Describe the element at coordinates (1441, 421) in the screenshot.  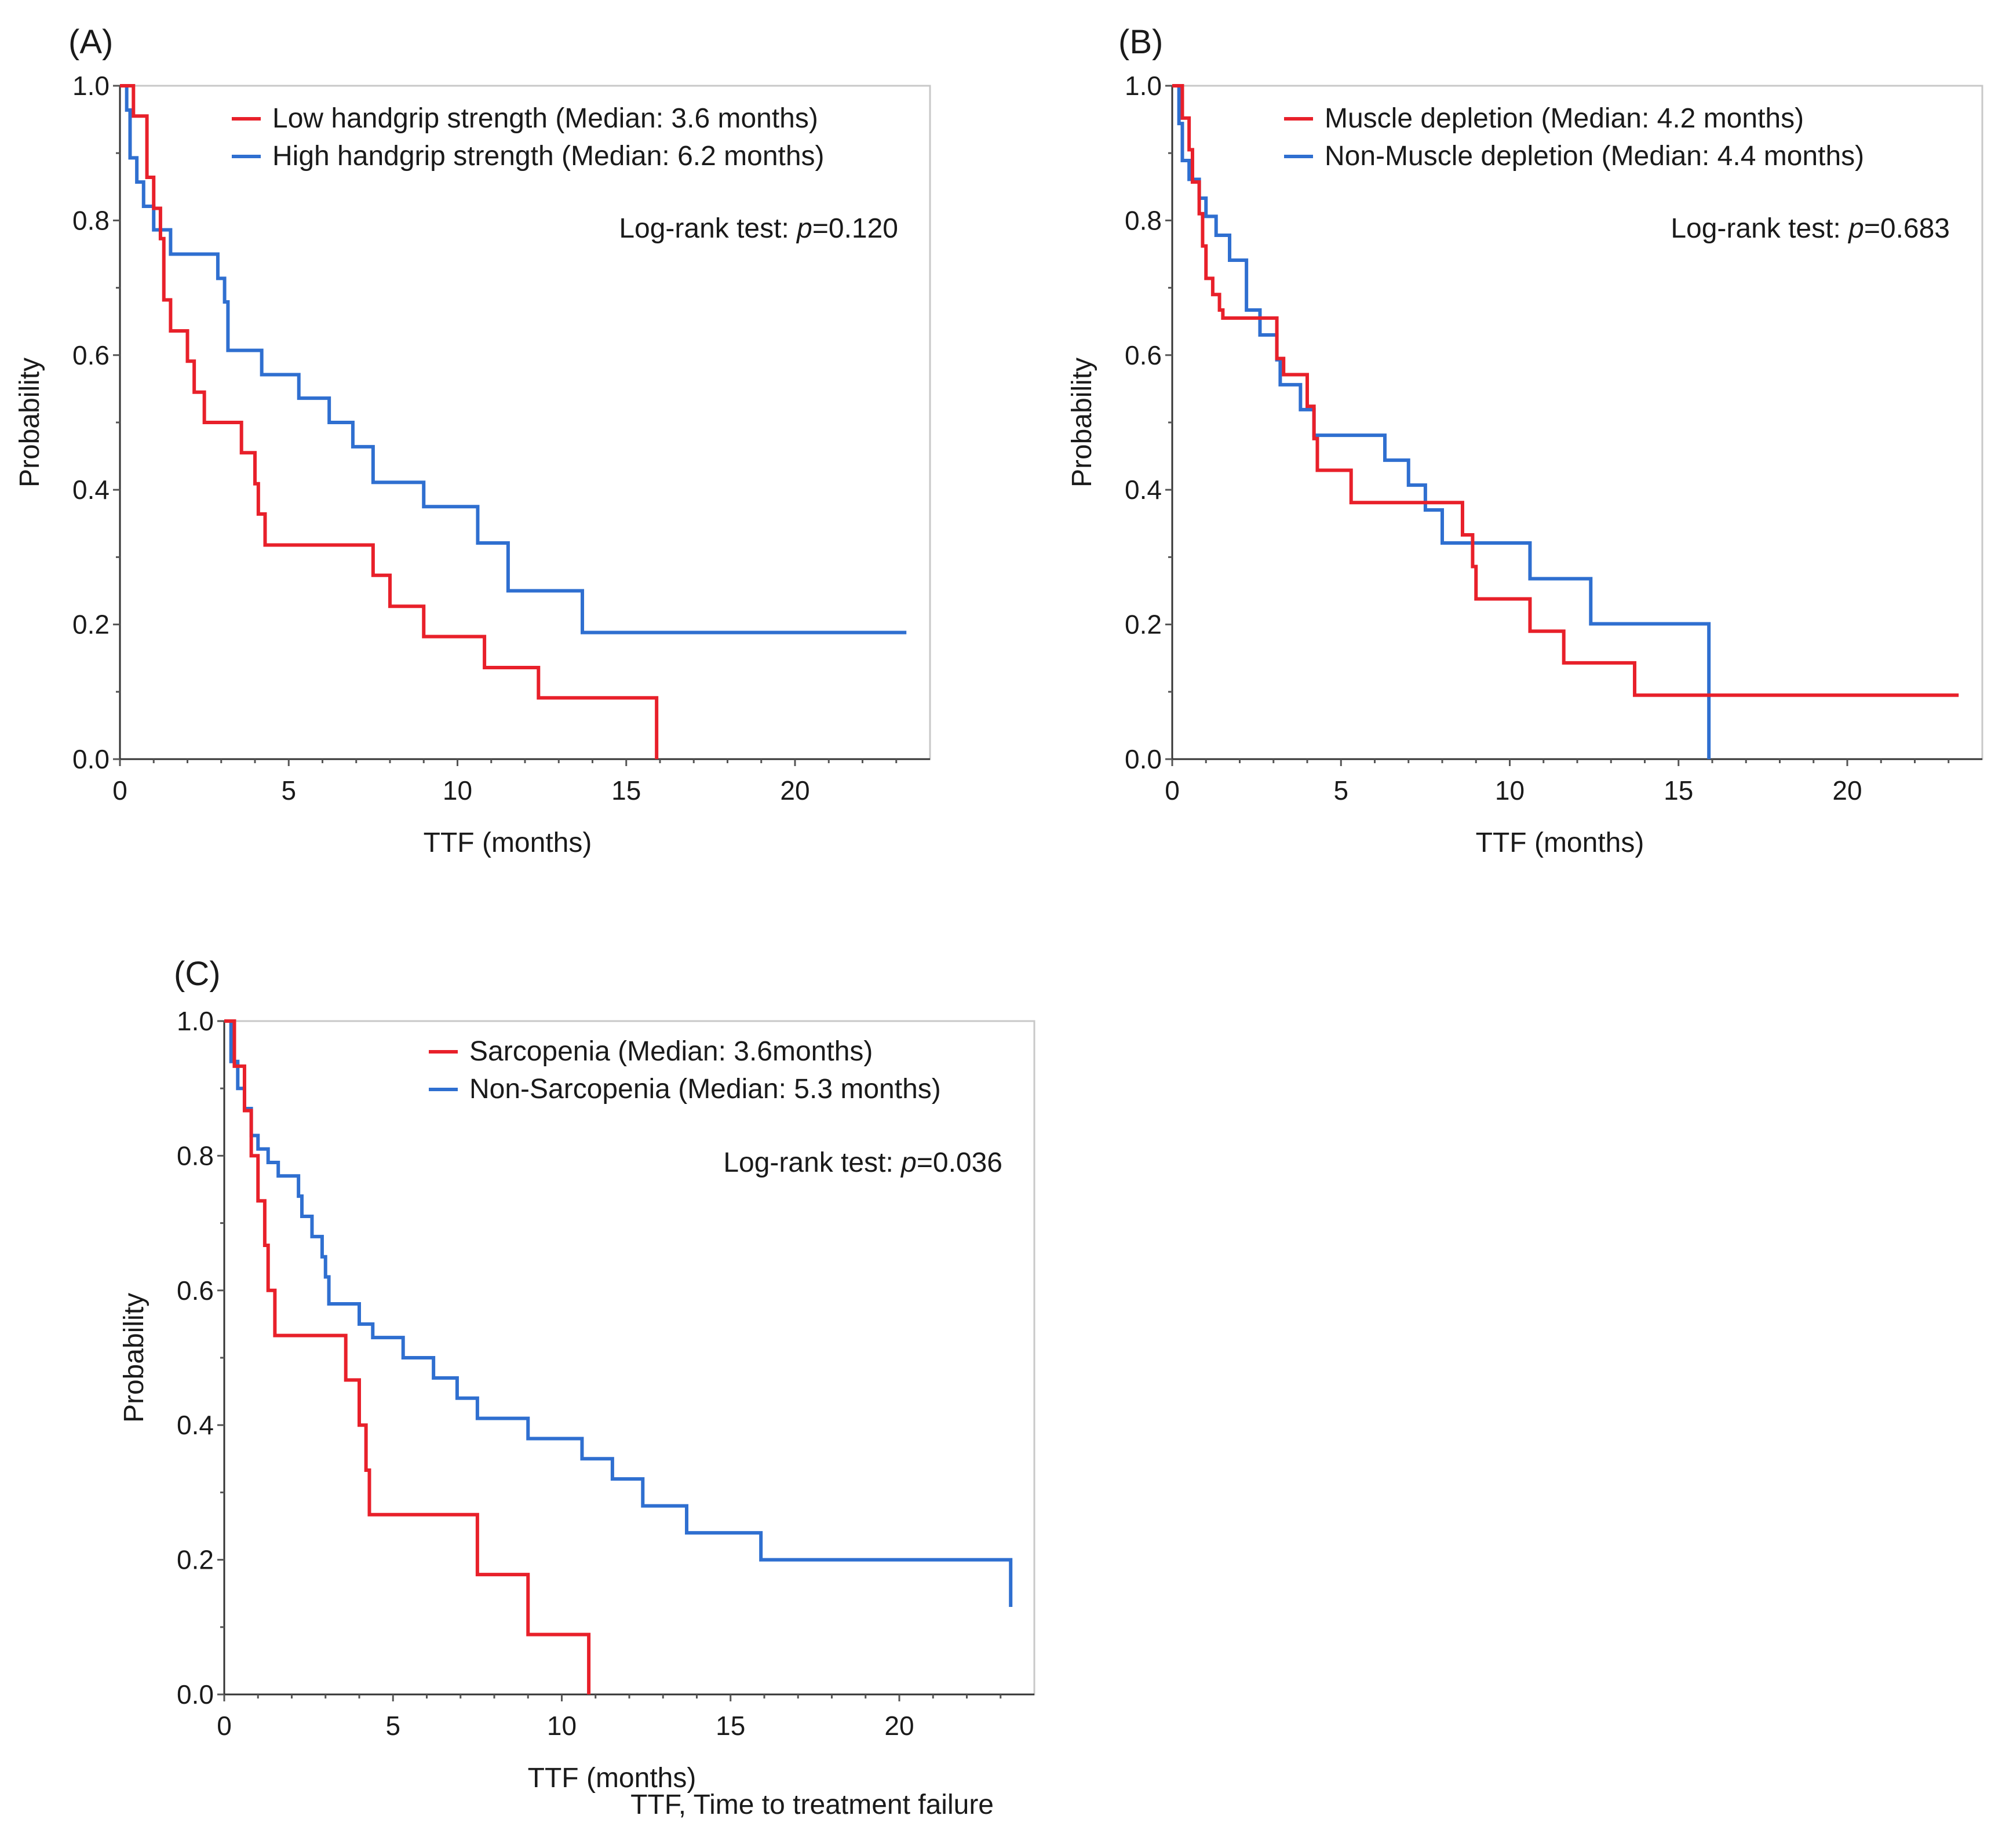
I see `km-curve-non-muscle-depletion` at that location.